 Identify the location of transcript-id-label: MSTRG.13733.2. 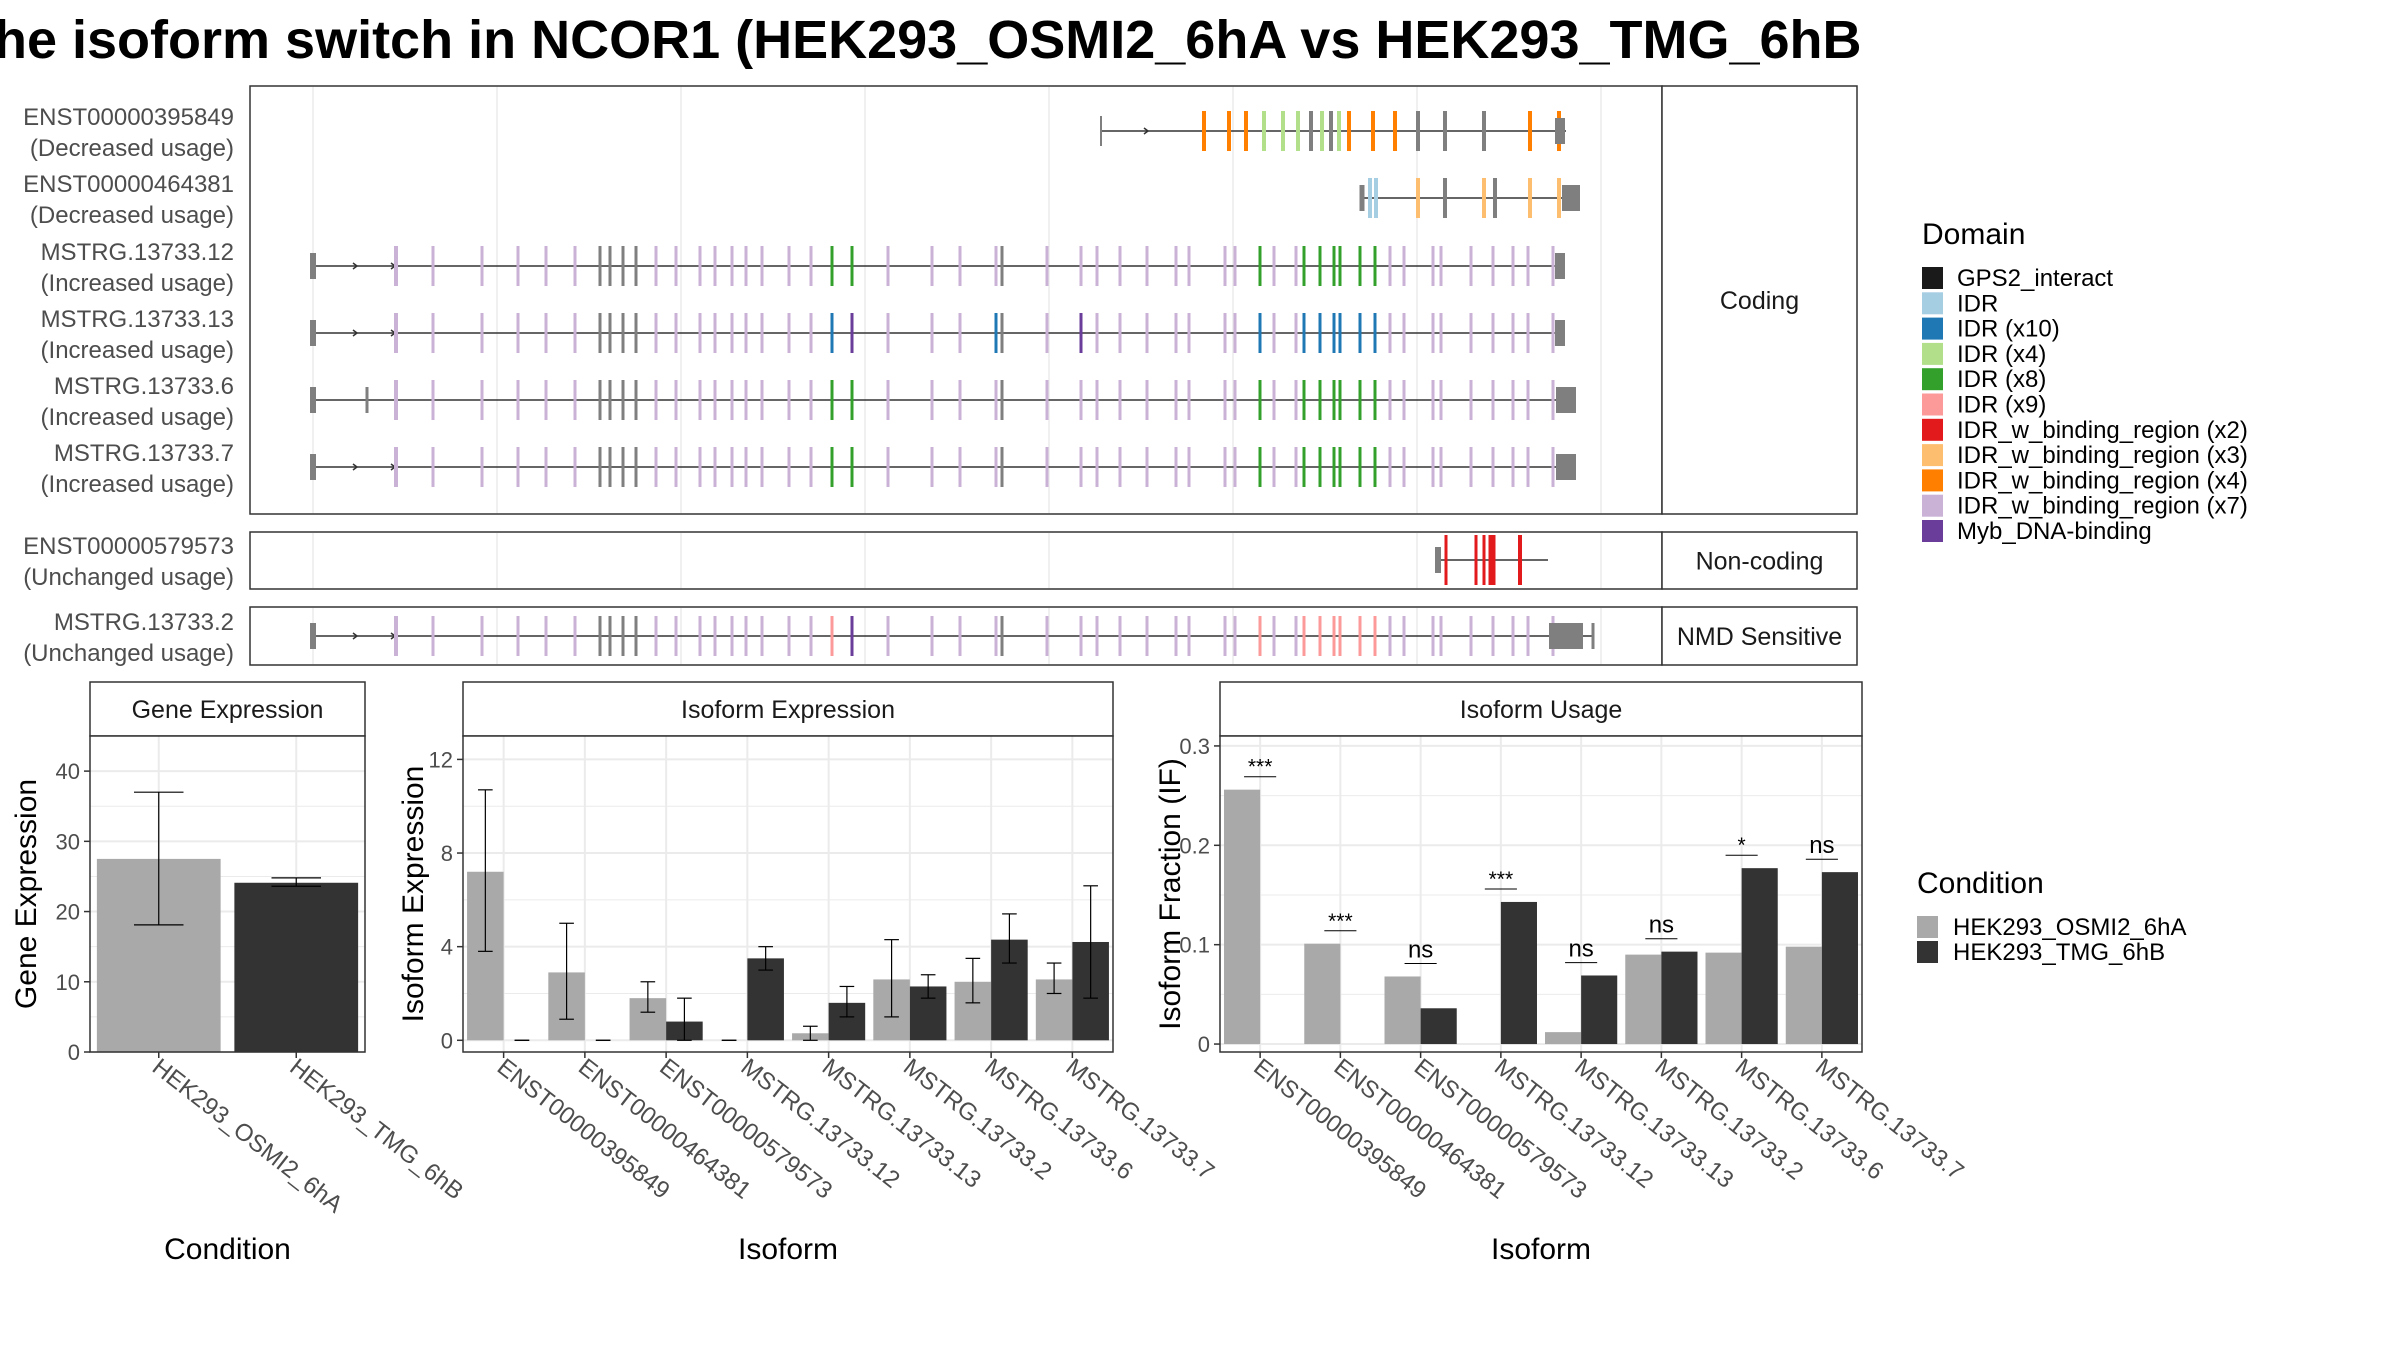
(144, 622).